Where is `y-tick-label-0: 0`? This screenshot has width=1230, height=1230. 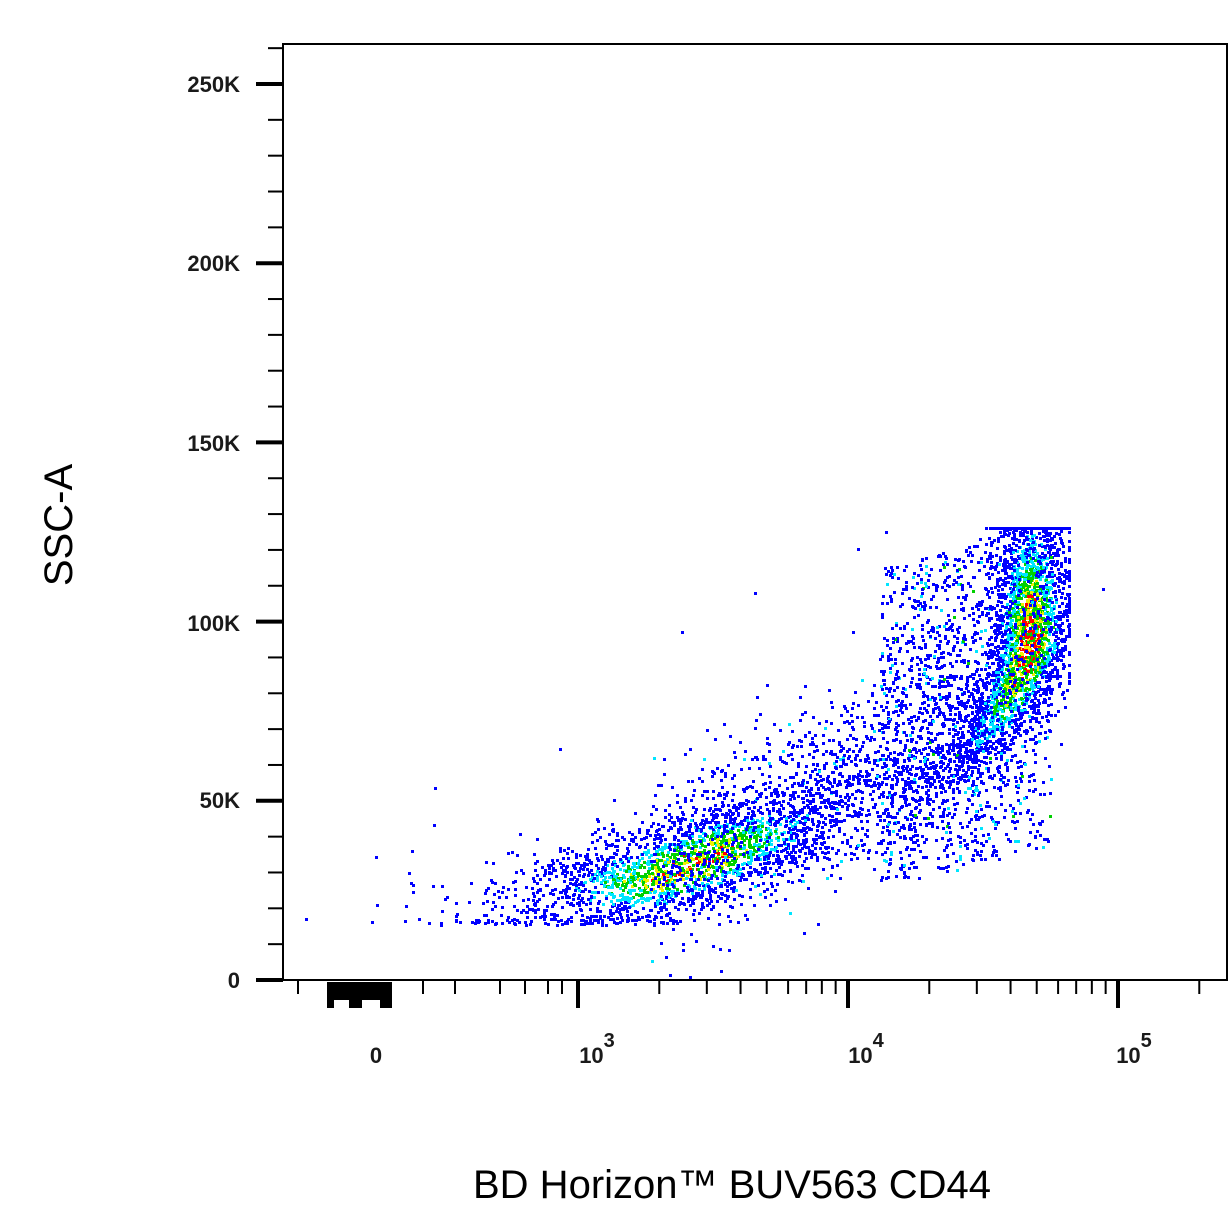 y-tick-label-0: 0 is located at coordinates (234, 980).